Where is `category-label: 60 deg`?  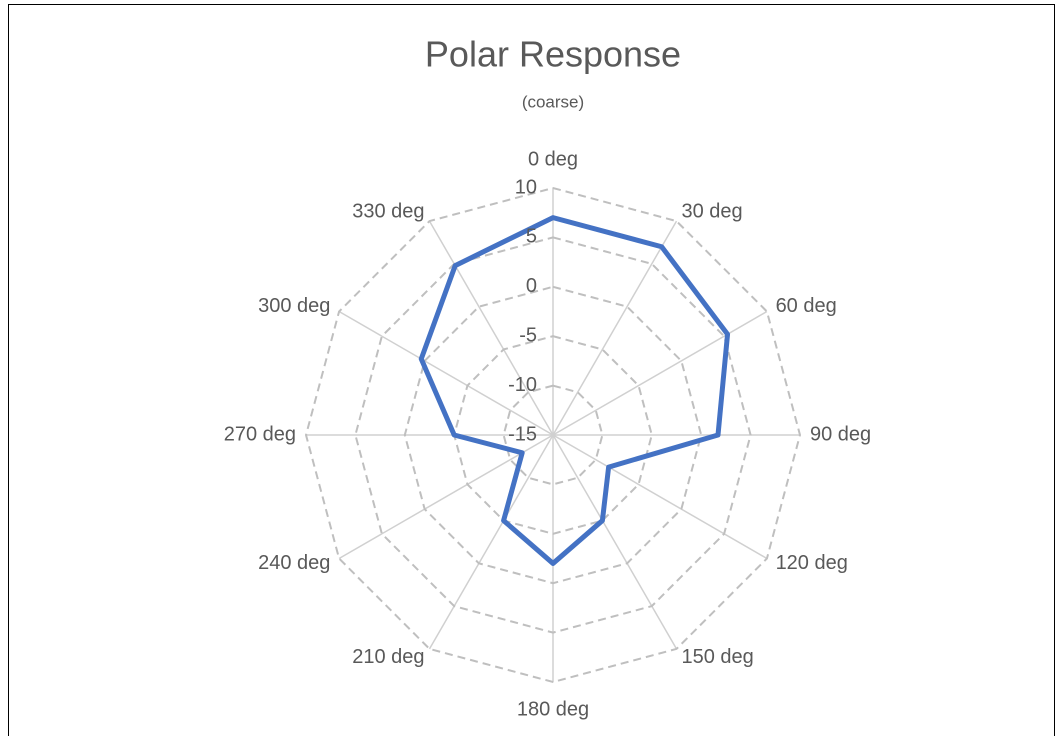
category-label: 60 deg is located at coordinates (806, 306).